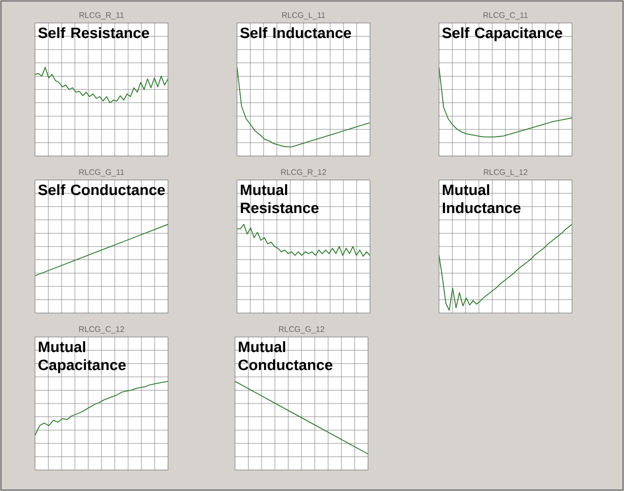  What do you see at coordinates (506, 16) in the screenshot?
I see `chart-title: RLCG_C_11` at bounding box center [506, 16].